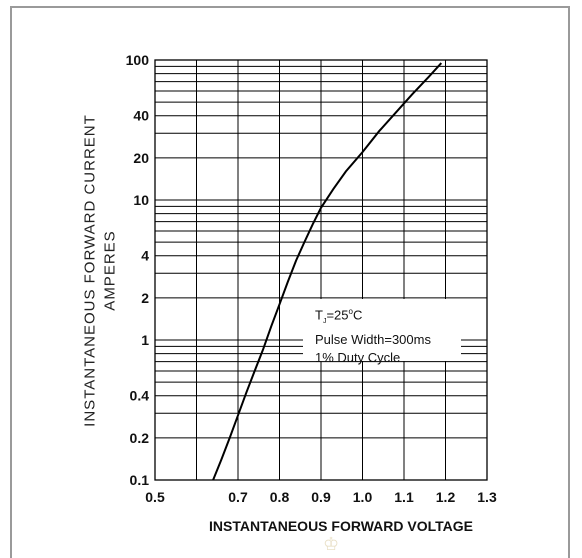  Describe the element at coordinates (404, 497) in the screenshot. I see `x-tick-label: 1.1` at that location.